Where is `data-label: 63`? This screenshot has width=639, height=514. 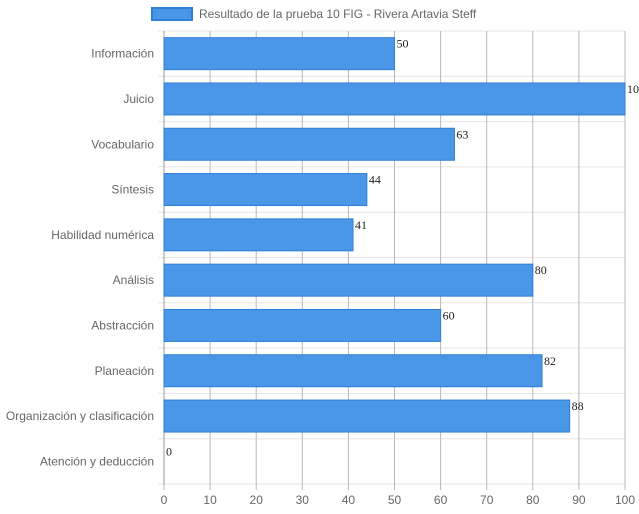 data-label: 63 is located at coordinates (462, 134).